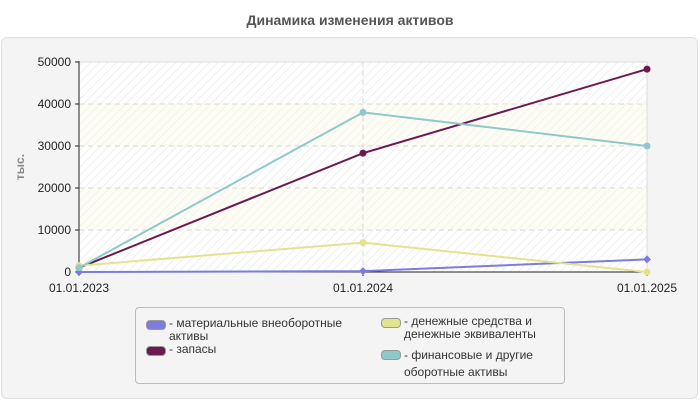  What do you see at coordinates (55, 230) in the screenshot?
I see `svg-text: 10000` at bounding box center [55, 230].